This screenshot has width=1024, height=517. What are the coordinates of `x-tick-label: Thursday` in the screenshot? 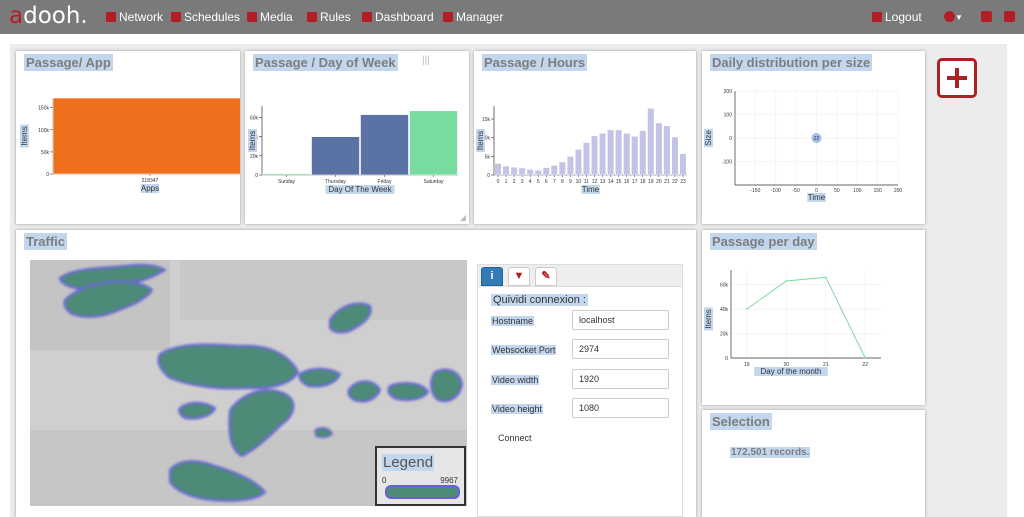 It's located at (335, 182).